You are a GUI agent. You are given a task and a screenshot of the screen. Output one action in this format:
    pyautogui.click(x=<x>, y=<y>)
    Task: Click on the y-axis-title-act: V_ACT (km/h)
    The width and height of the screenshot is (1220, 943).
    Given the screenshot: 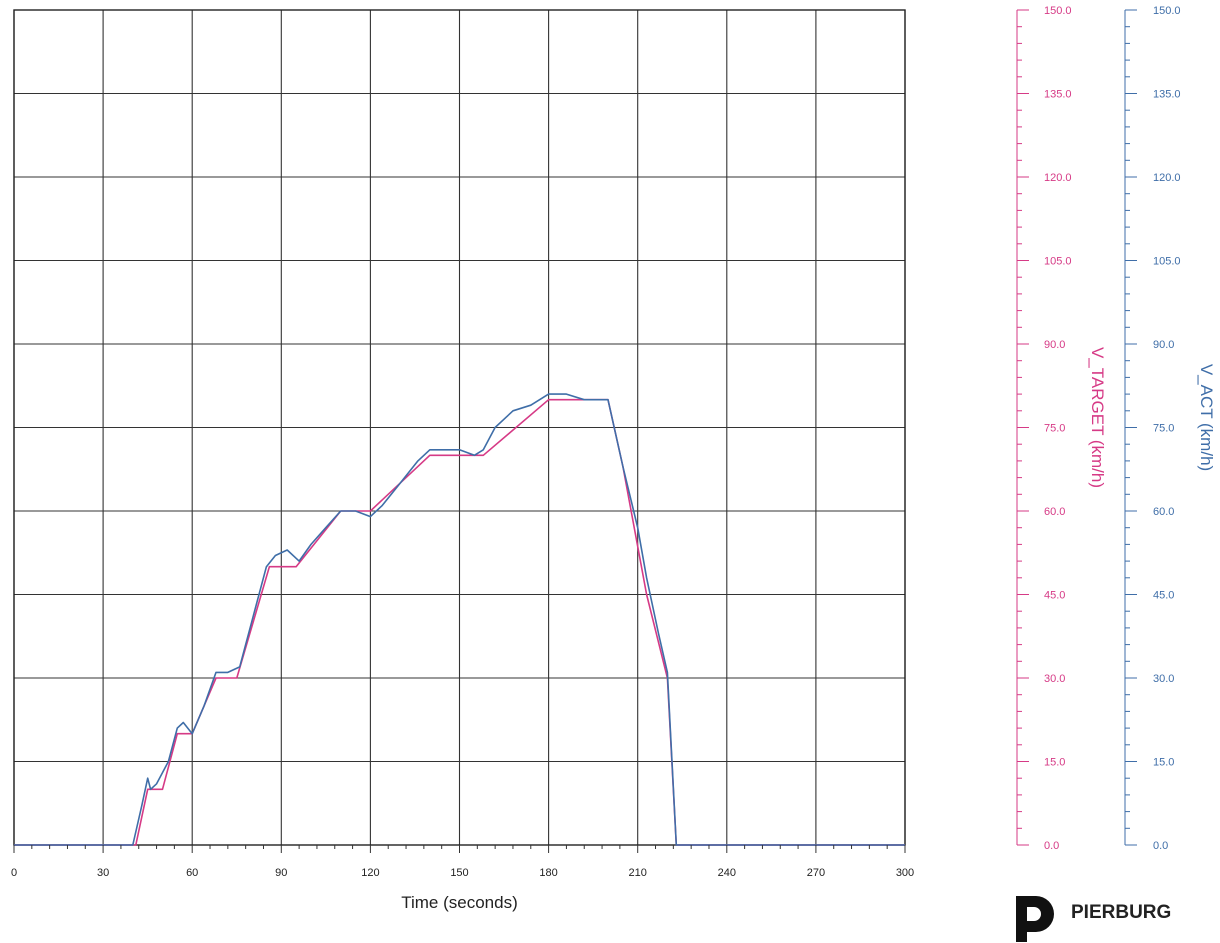 What is the action you would take?
    pyautogui.click(x=1206, y=417)
    